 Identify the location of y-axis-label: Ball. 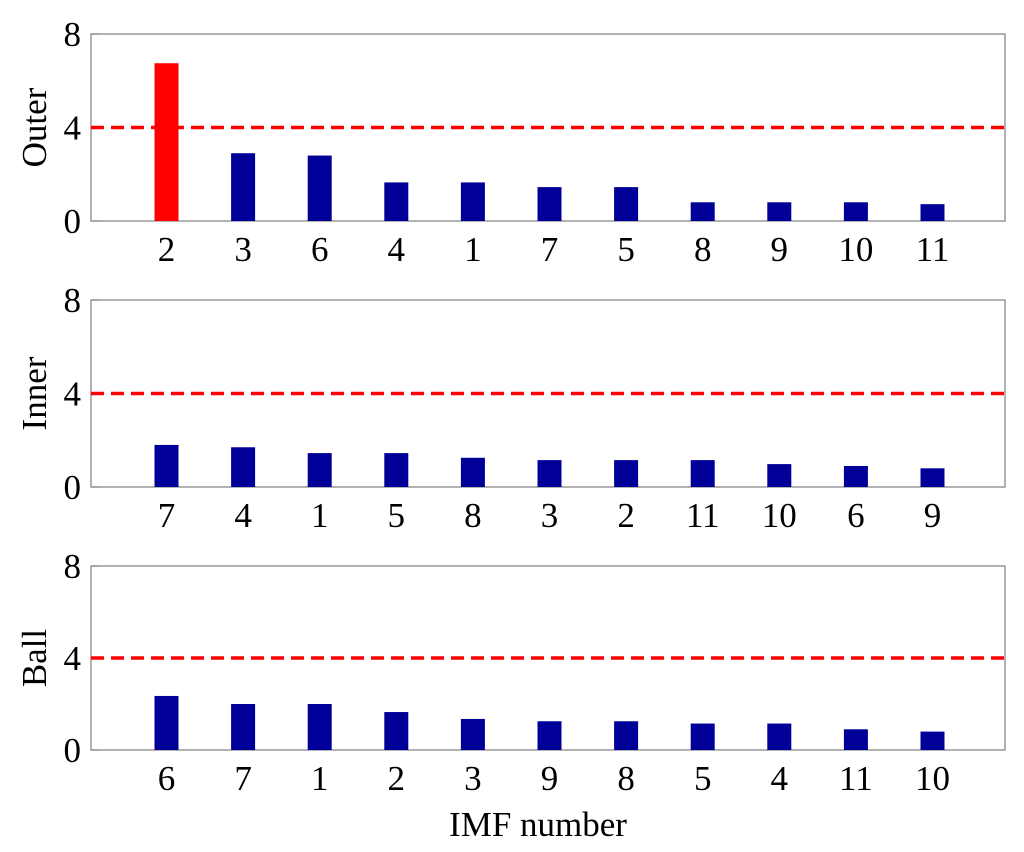
(34, 658).